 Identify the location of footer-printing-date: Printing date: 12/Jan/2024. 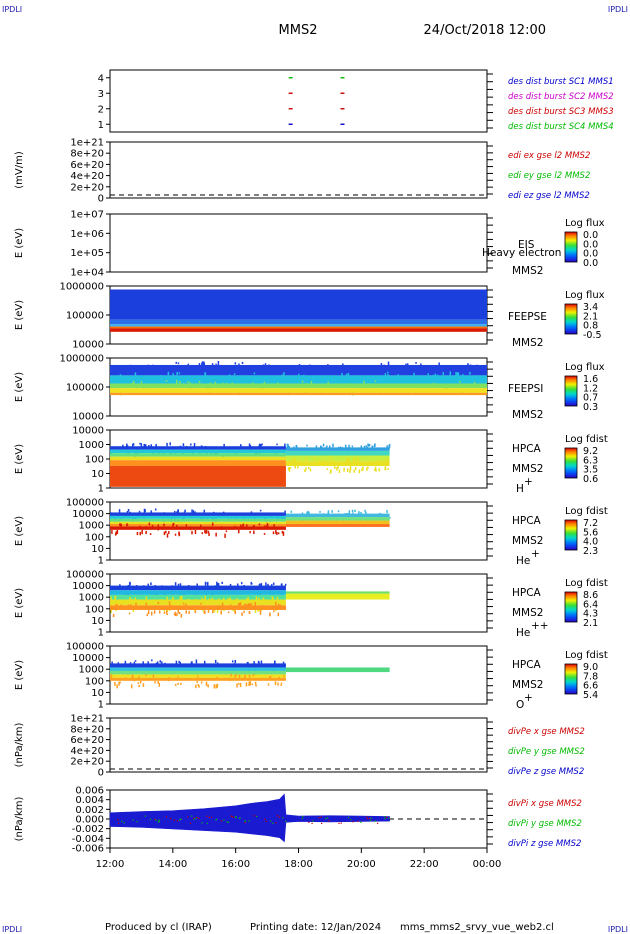
(315, 927).